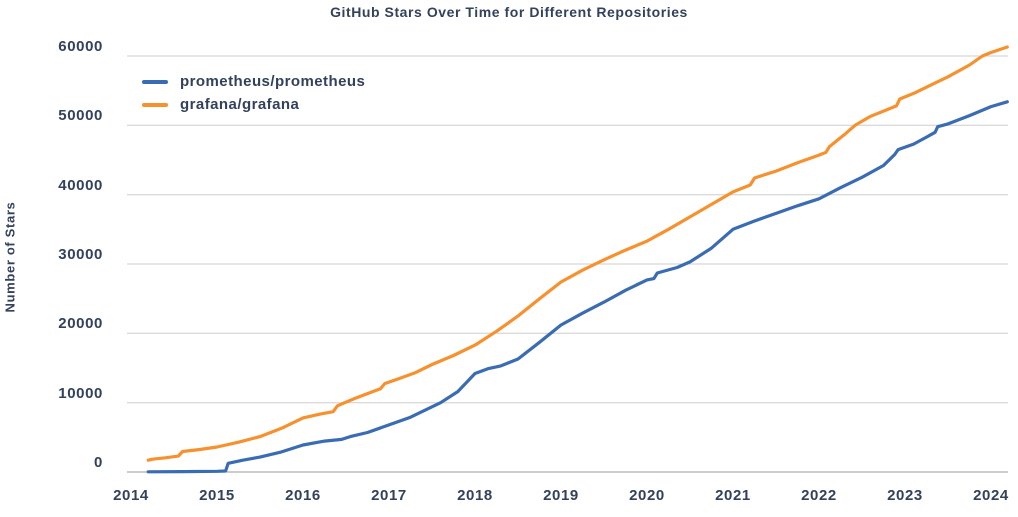 Image resolution: width=1018 pixels, height=517 pixels. I want to click on legend-item-grafana: grafana/grafana, so click(253, 104).